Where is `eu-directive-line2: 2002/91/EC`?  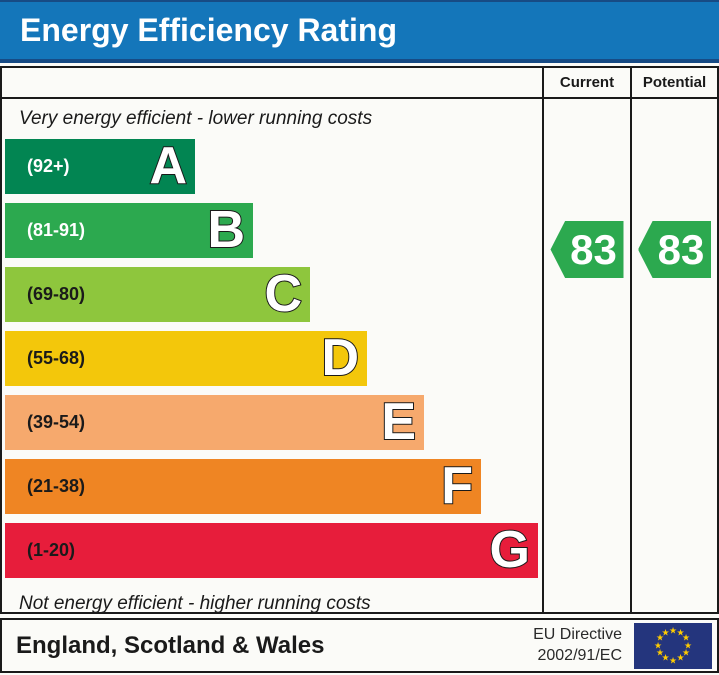 eu-directive-line2: 2002/91/EC is located at coordinates (579, 655).